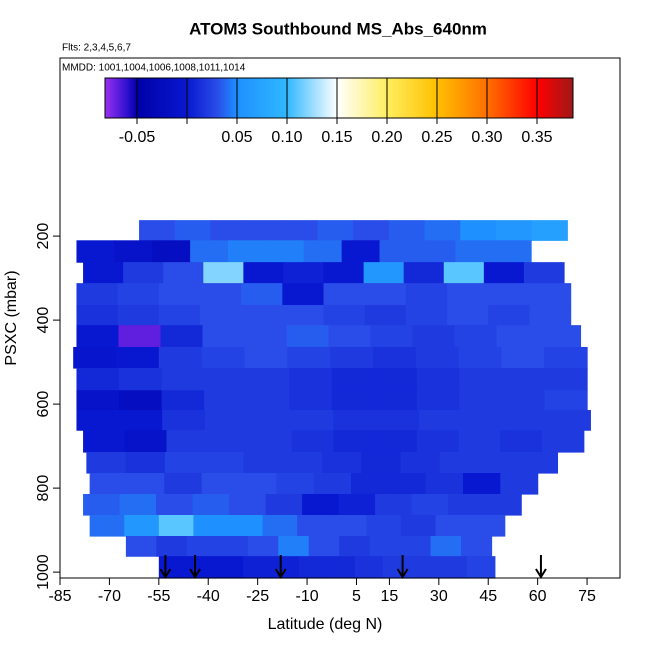 The width and height of the screenshot is (650, 650). I want to click on y-tick-label: 200, so click(43, 236).